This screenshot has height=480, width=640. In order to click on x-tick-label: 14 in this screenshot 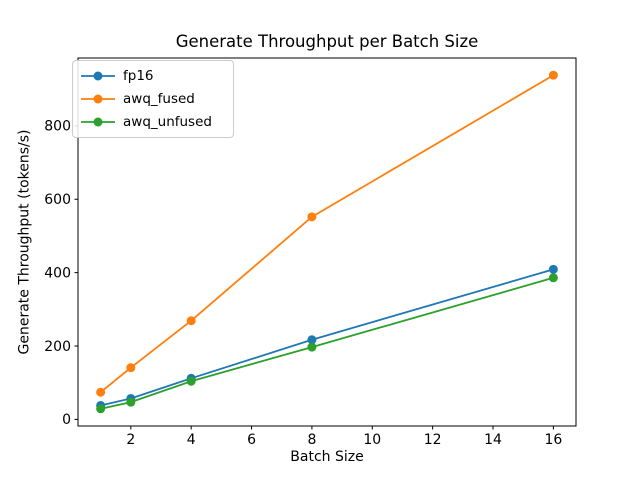, I will do `click(493, 440)`.